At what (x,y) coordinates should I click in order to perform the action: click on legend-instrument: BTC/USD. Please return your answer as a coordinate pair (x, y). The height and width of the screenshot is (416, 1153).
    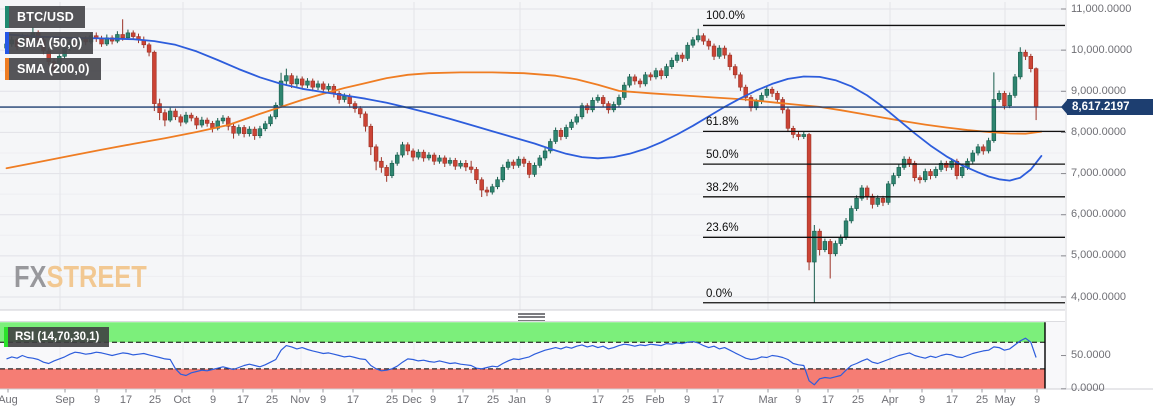
    Looking at the image, I should click on (45, 17).